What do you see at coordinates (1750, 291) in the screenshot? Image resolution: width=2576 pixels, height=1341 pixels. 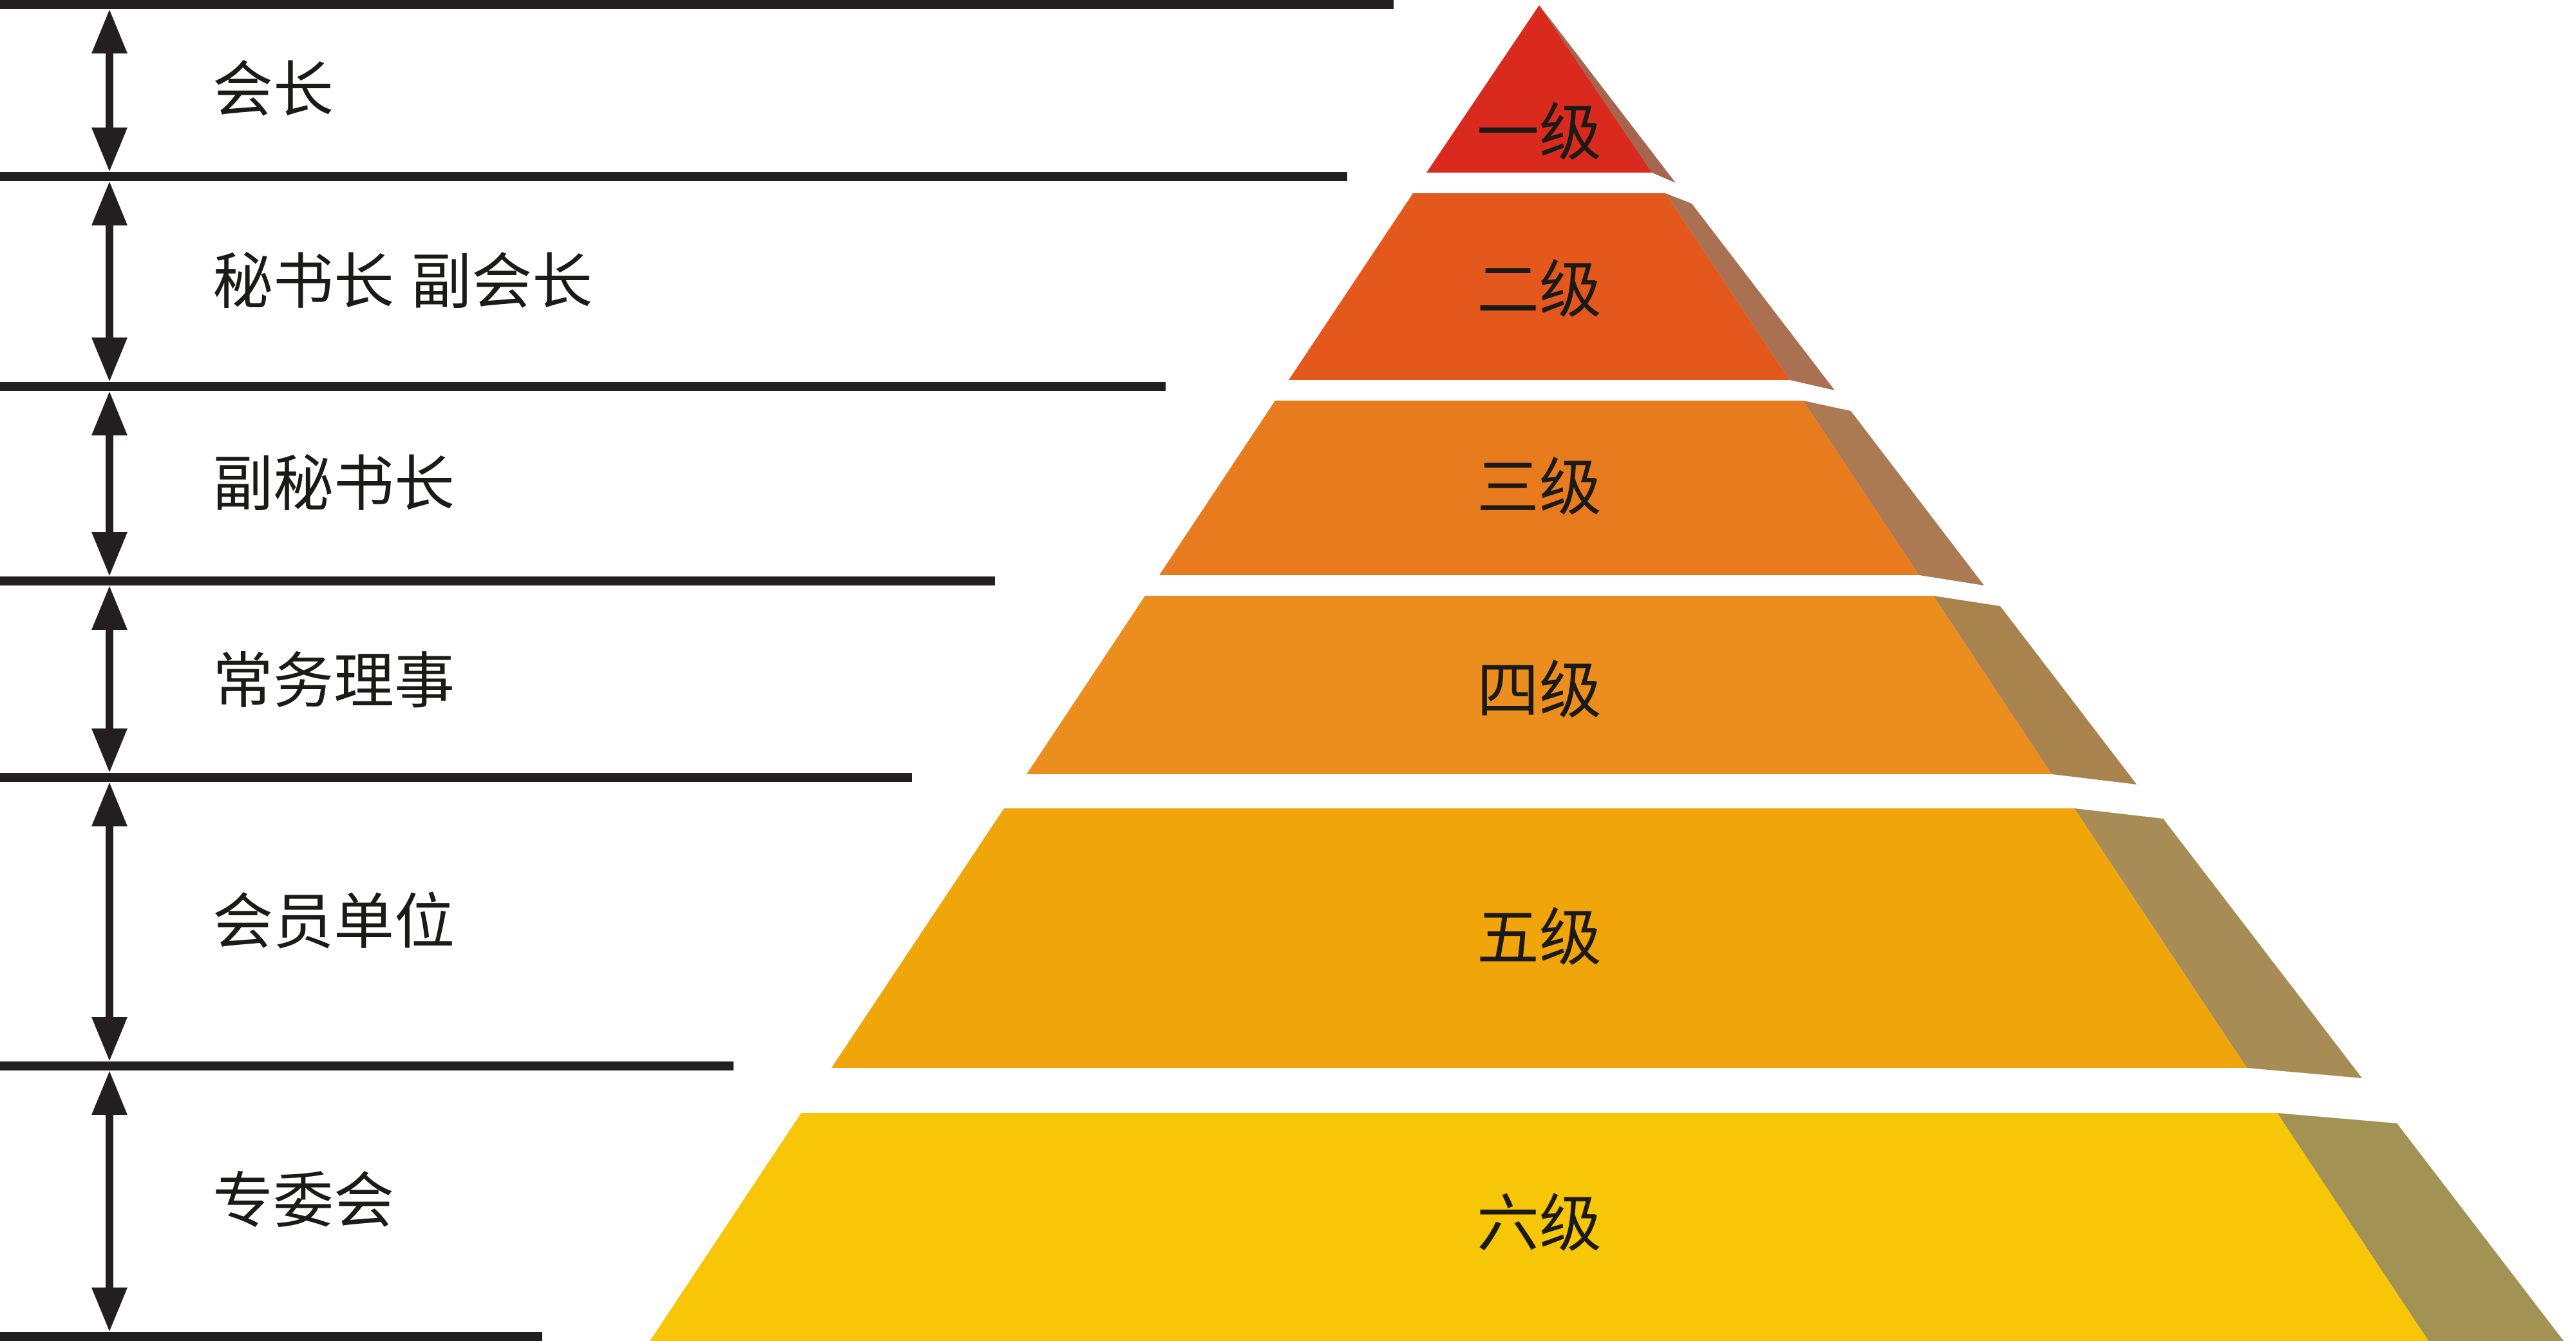 I see `pyramid-level-2-side` at bounding box center [1750, 291].